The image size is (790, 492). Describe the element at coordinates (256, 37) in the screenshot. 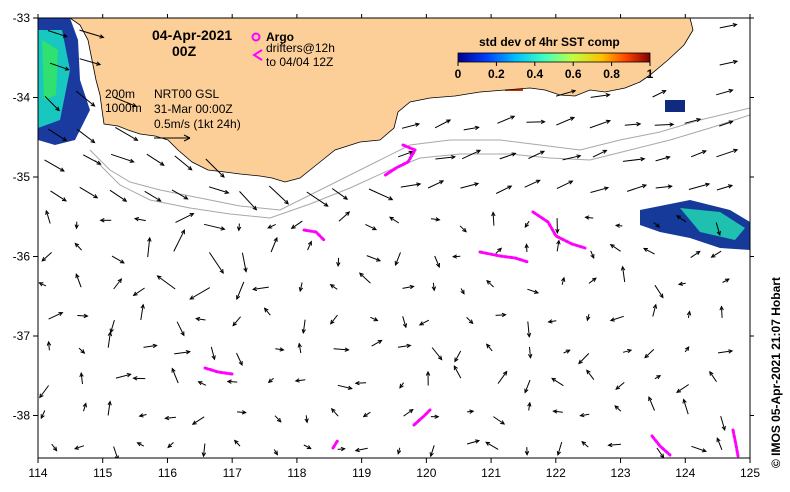

I see `argo-marker-icon` at that location.